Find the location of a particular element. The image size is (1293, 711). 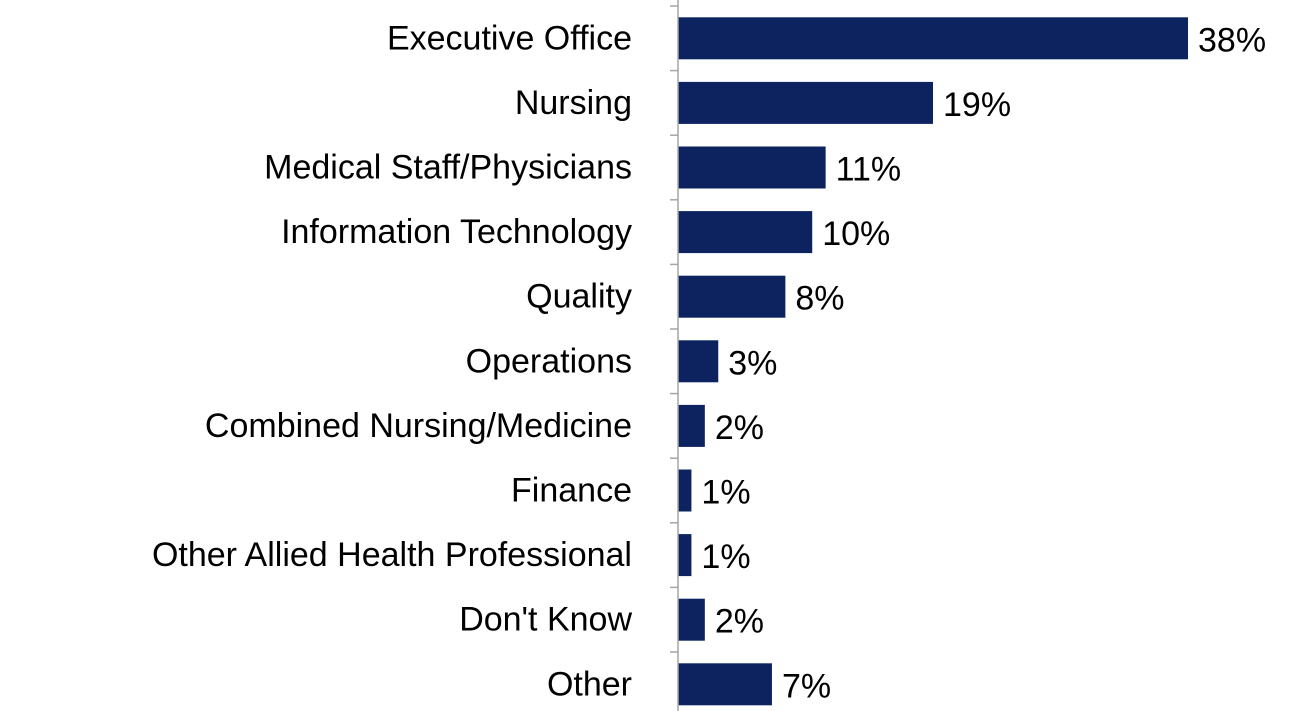

category-label: Information Technology is located at coordinates (456, 232).